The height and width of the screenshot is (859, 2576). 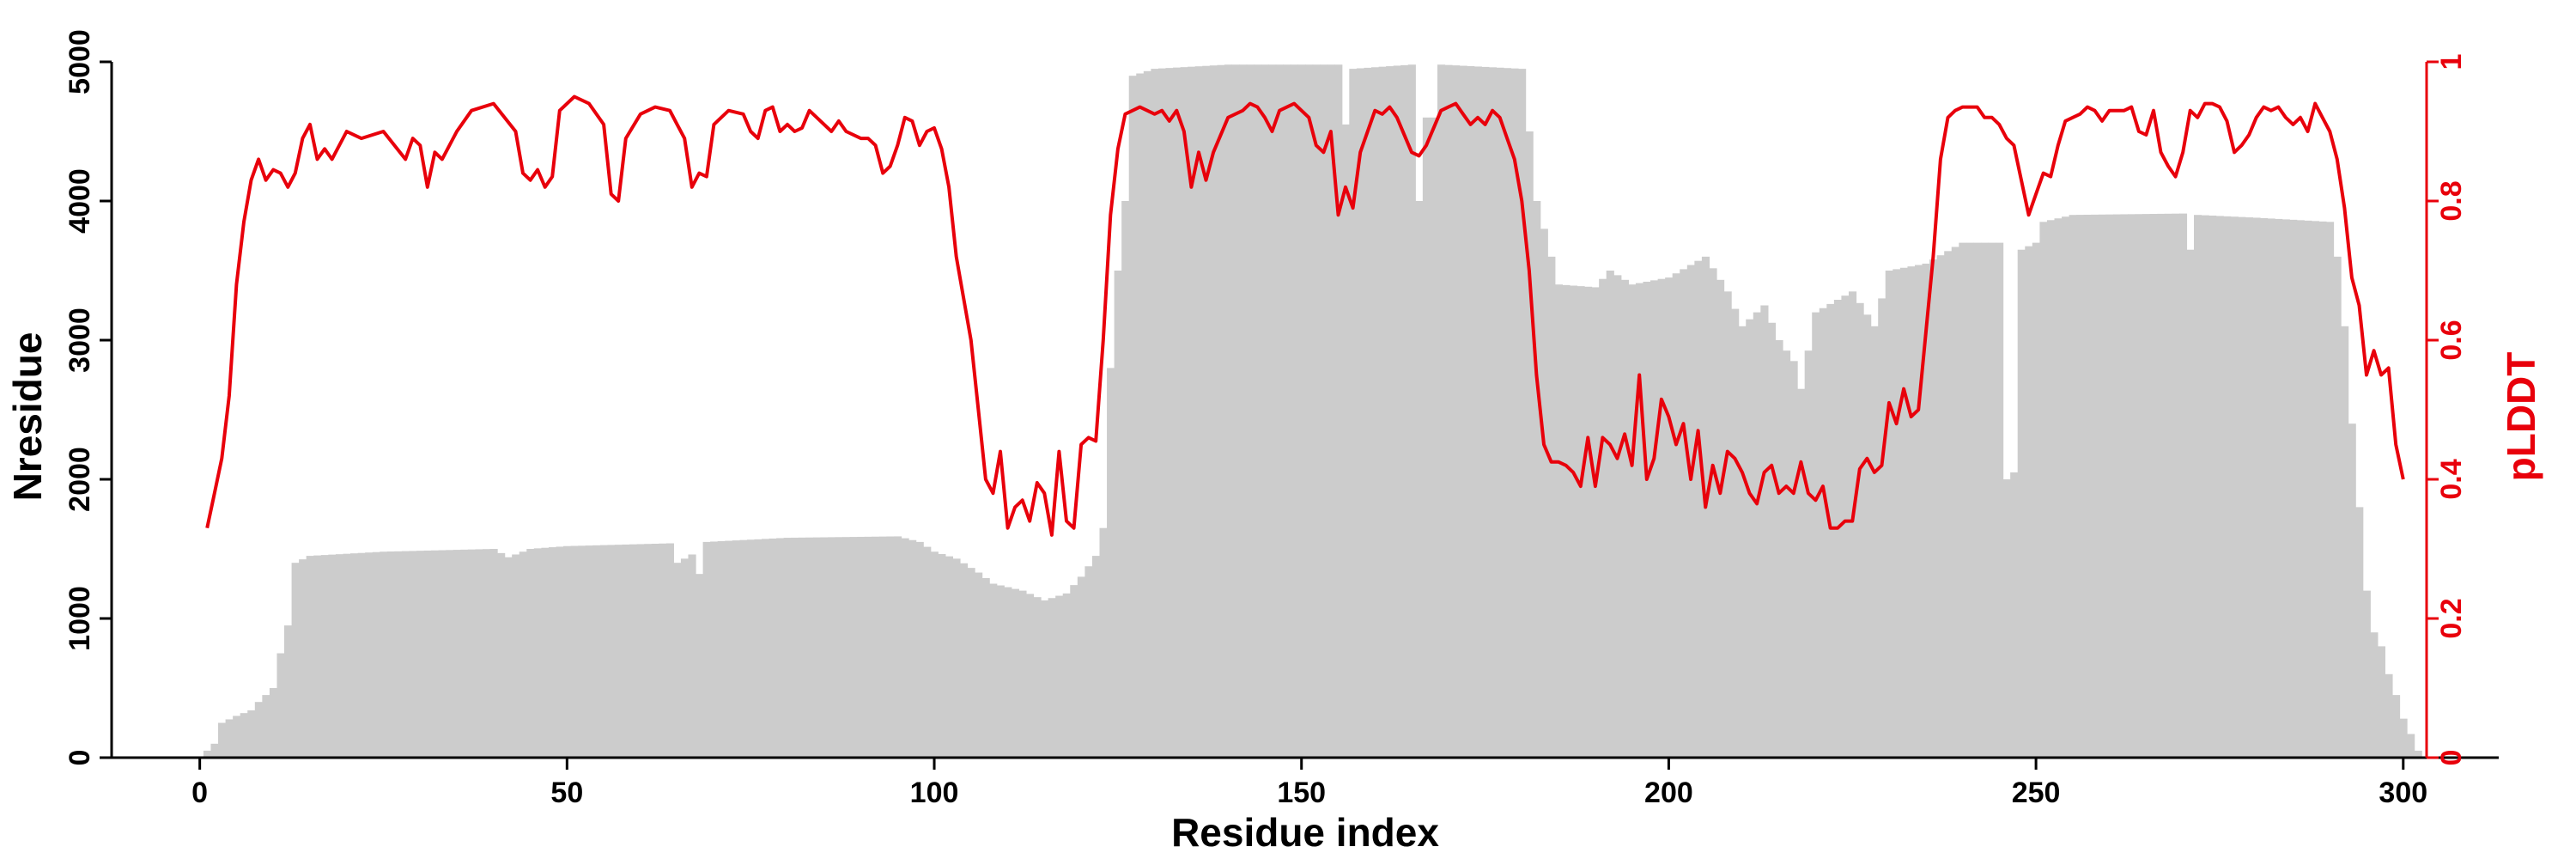 What do you see at coordinates (566, 793) in the screenshot?
I see `x-tick-label: 50` at bounding box center [566, 793].